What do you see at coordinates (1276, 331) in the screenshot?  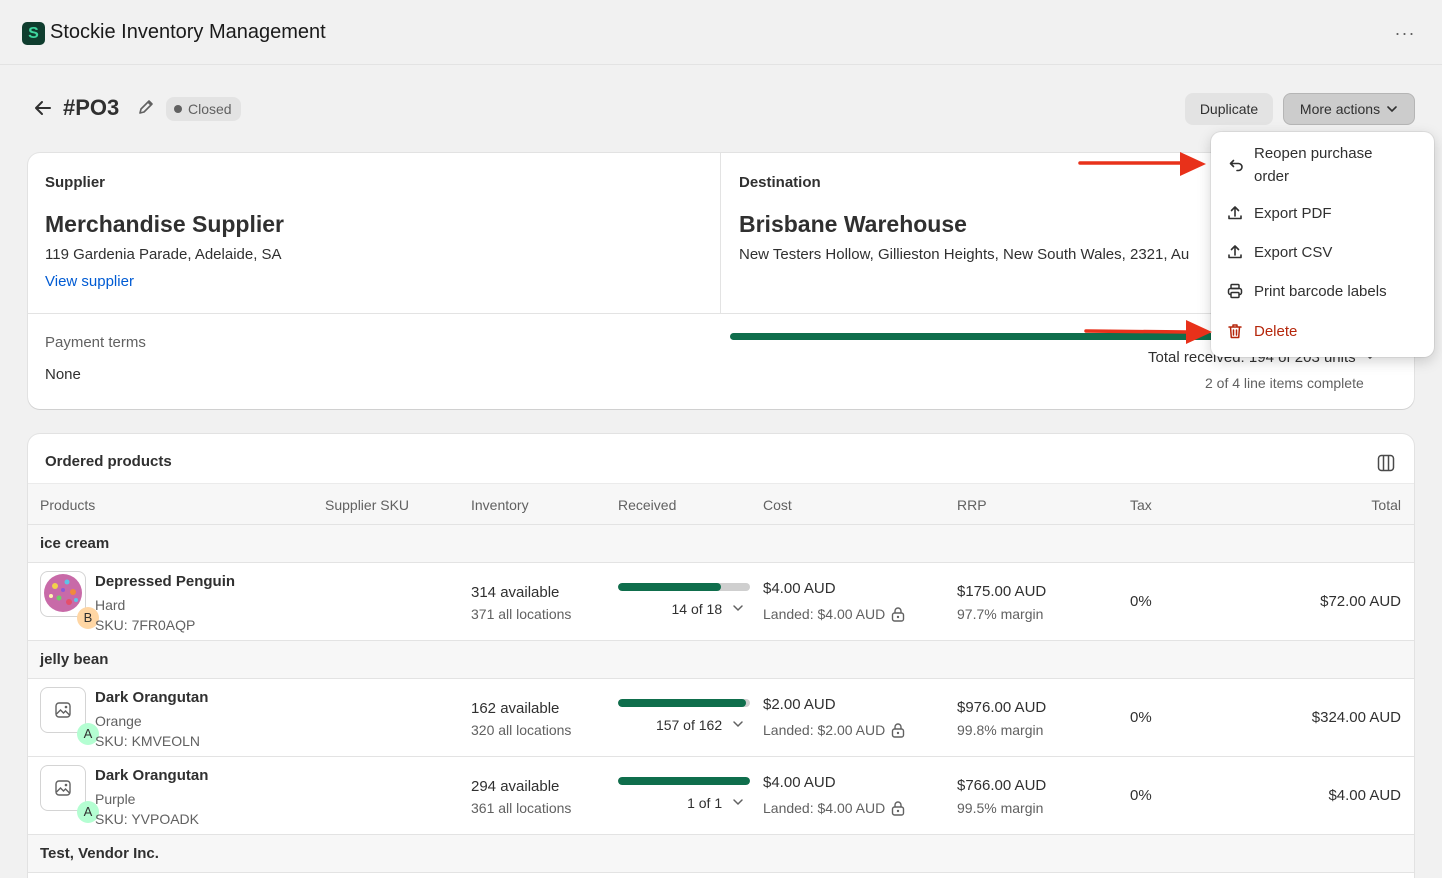 I see `menu-item-label: Delete` at bounding box center [1276, 331].